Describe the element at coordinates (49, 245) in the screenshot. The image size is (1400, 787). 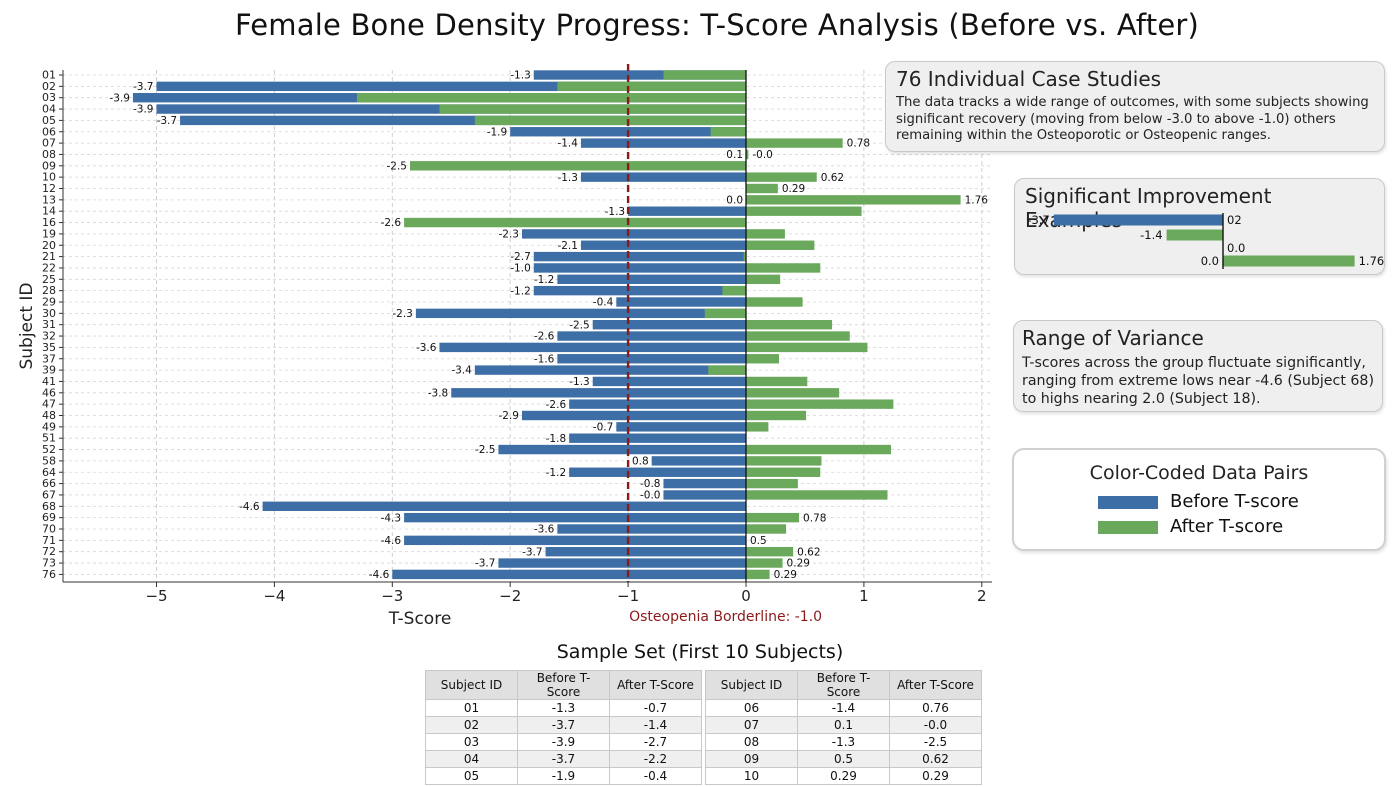
I see `y-tick-label: 20` at that location.